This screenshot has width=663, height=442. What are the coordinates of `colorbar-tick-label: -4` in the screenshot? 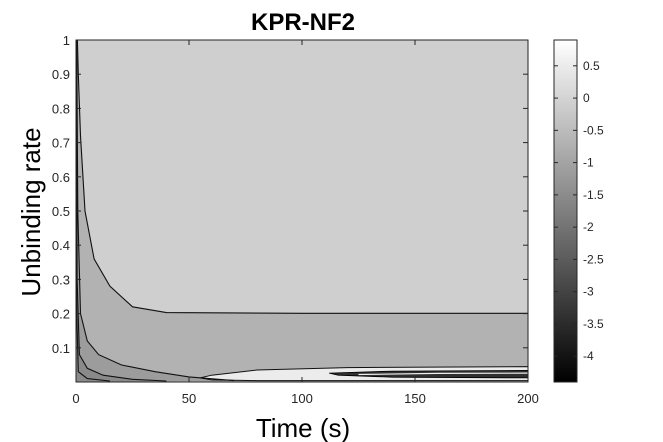 It's located at (588, 356).